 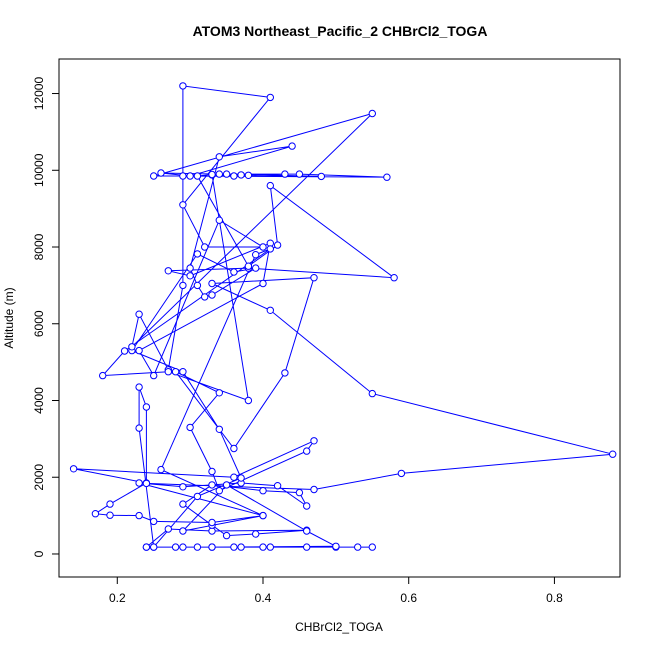 What do you see at coordinates (39, 400) in the screenshot?
I see `y-tick-label: 4000` at bounding box center [39, 400].